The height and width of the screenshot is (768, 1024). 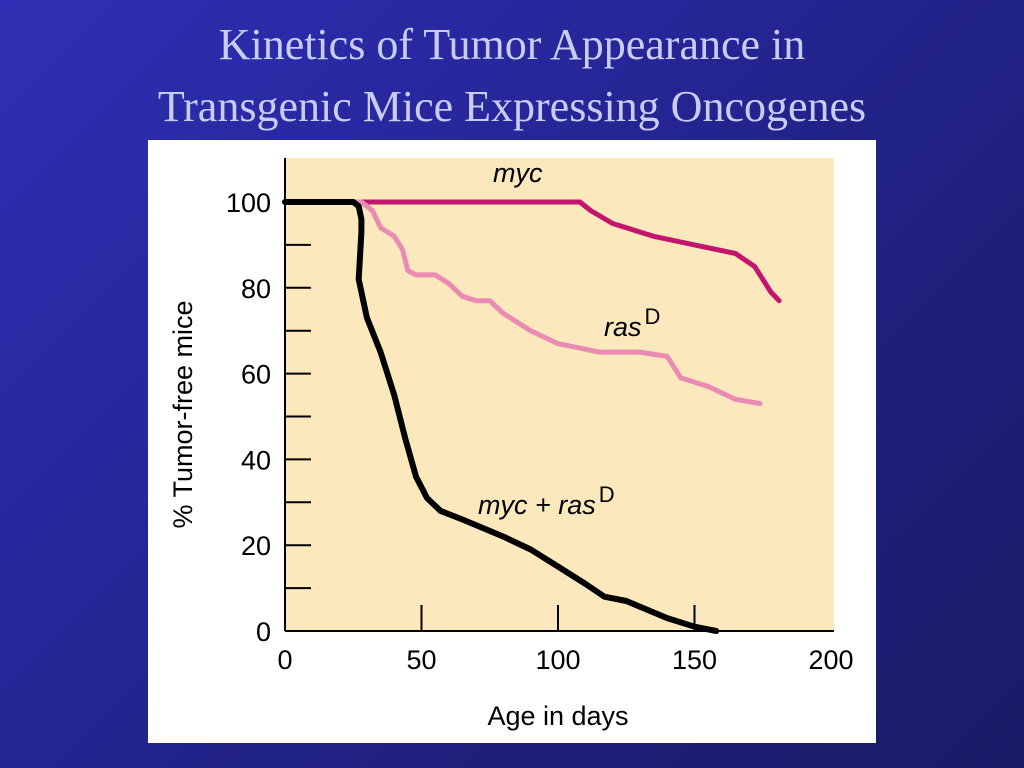 I want to click on slide-title-line-1: Kinetics of Tumor Appearance in, so click(x=512, y=44).